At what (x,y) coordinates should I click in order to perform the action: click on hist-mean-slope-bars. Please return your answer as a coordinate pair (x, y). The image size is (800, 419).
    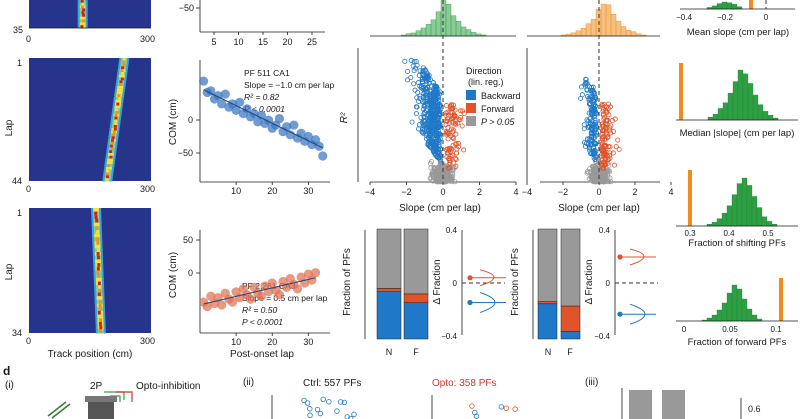
    Looking at the image, I should click on (724, 5).